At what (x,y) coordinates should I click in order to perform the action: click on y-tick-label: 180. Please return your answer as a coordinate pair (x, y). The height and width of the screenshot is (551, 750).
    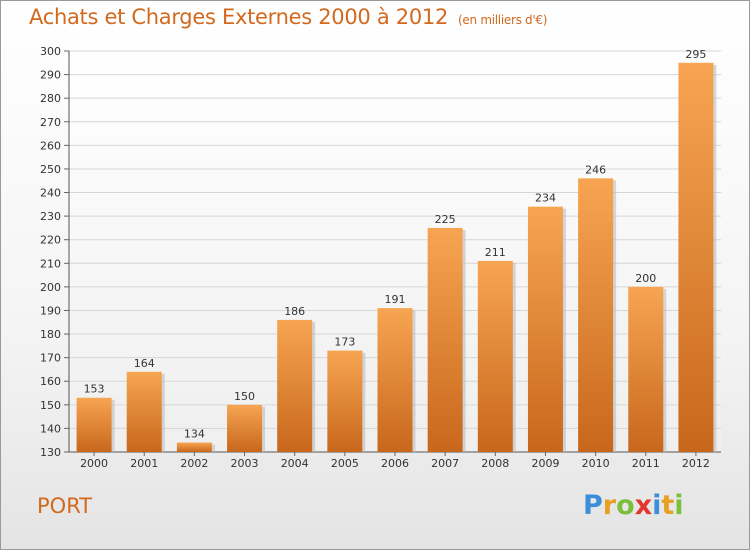
    Looking at the image, I should click on (50, 334).